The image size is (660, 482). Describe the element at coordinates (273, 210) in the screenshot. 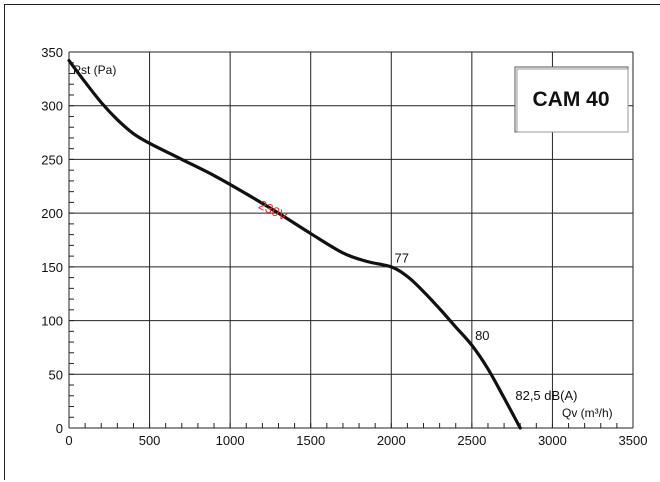

I see `voltage-label: 230V` at that location.